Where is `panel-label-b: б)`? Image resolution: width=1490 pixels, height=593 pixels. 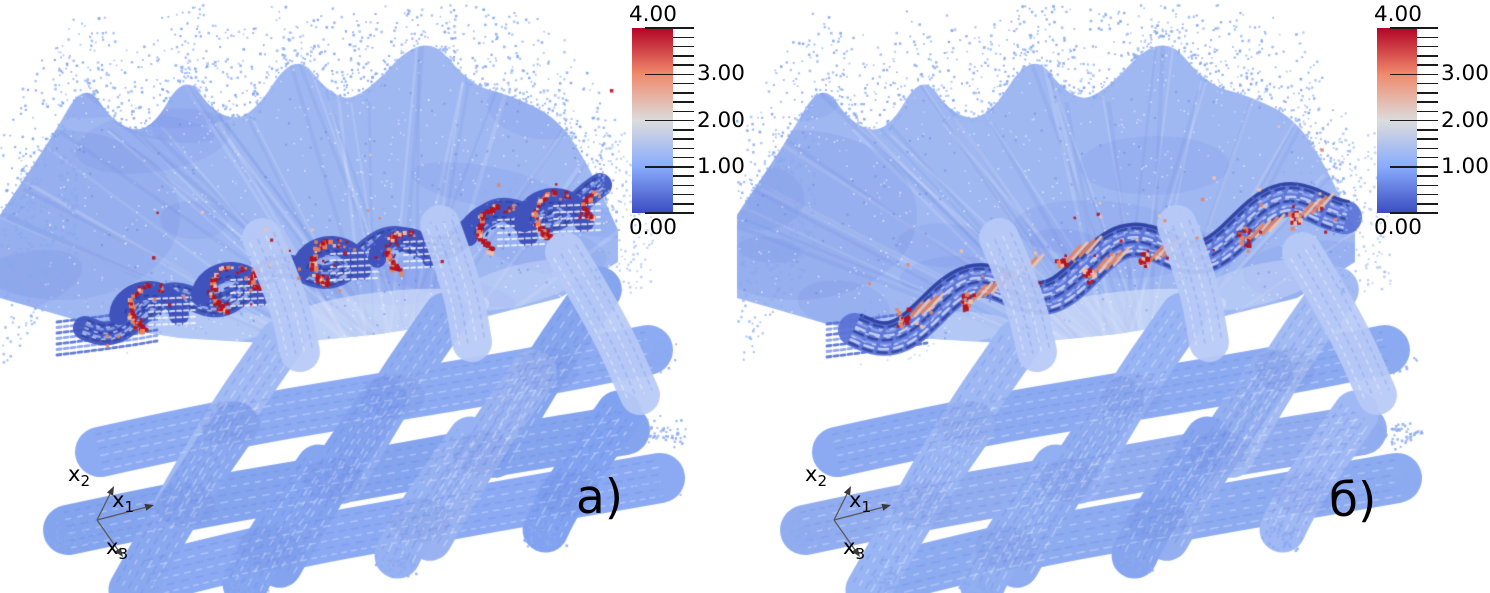
panel-label-b: б) is located at coordinates (1353, 500).